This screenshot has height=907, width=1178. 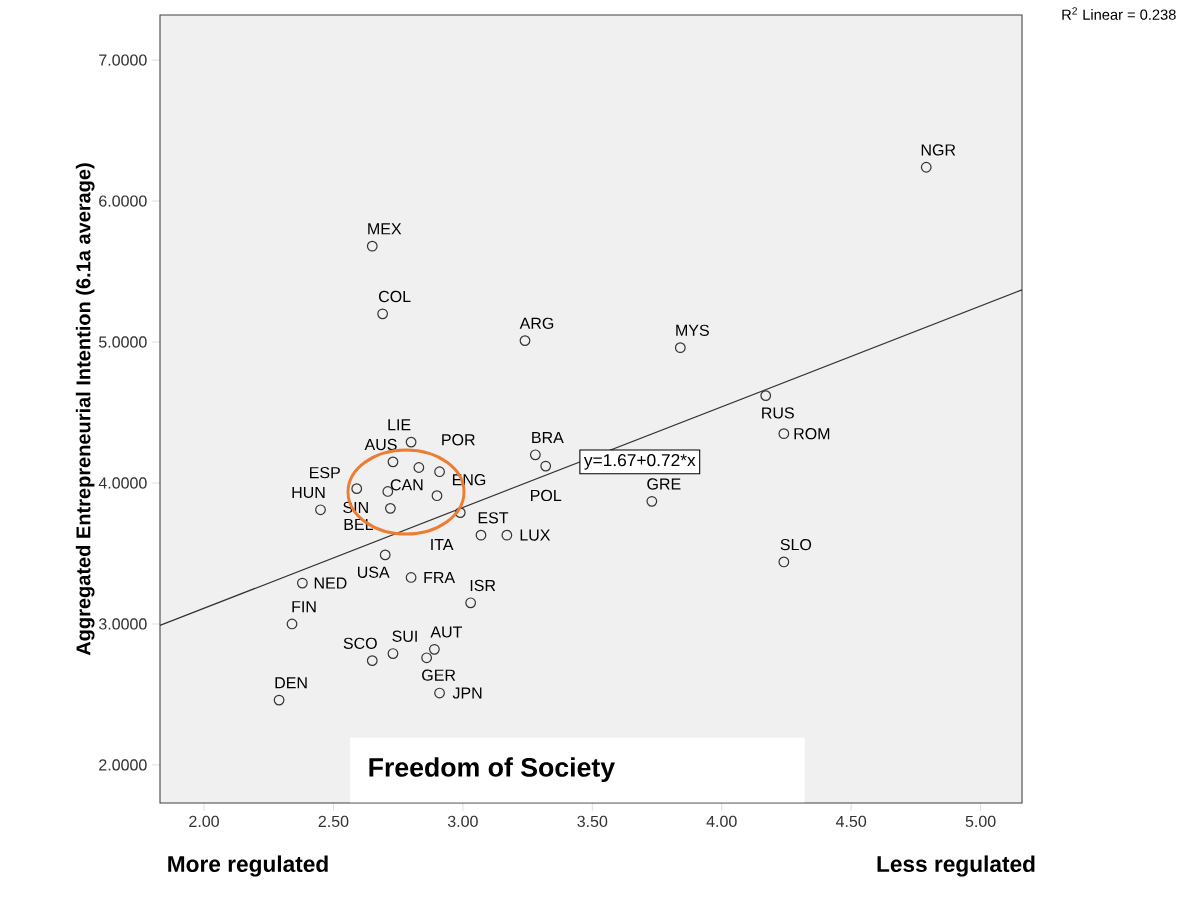 What do you see at coordinates (536, 323) in the screenshot?
I see `annotation: ARG` at bounding box center [536, 323].